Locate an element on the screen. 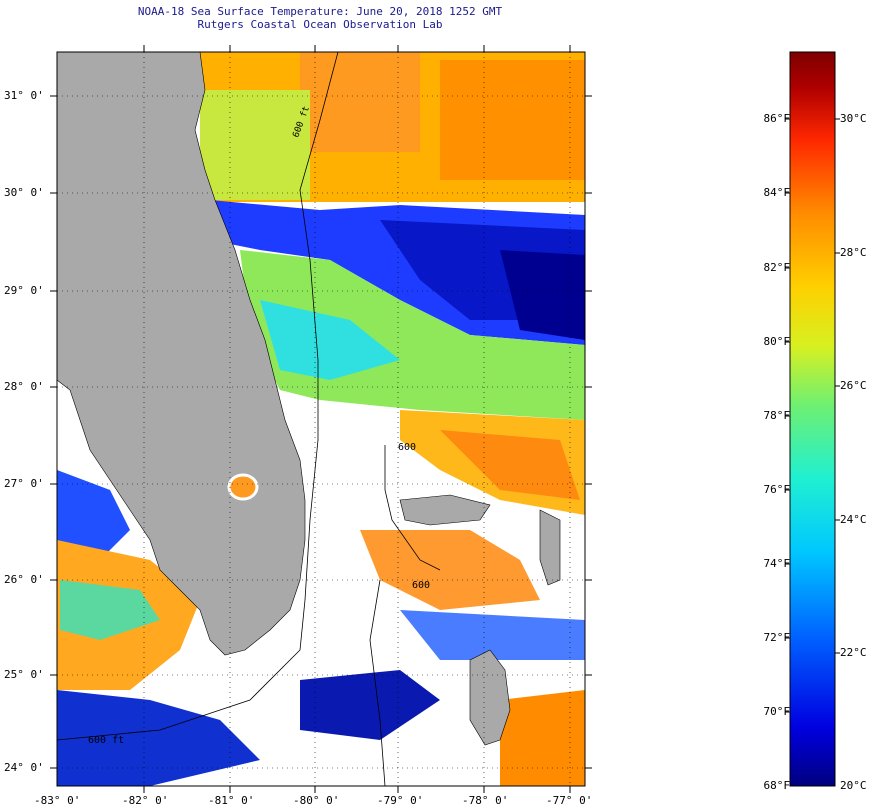 Image resolution: width=872 pixels, height=809 pixels. lat-label-26: 26° 0' is located at coordinates (24, 579).